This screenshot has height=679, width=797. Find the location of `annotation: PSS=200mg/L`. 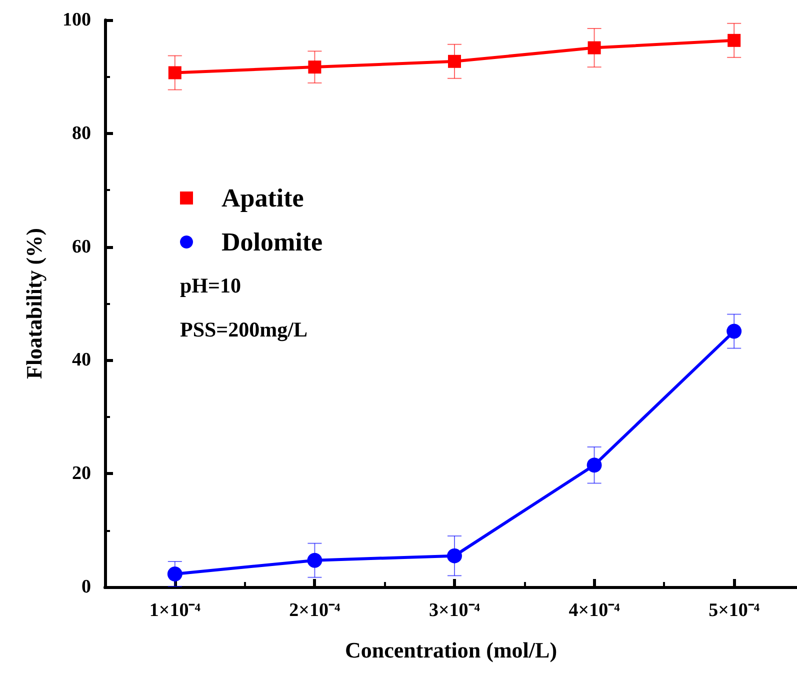

annotation: PSS=200mg/L is located at coordinates (244, 330).